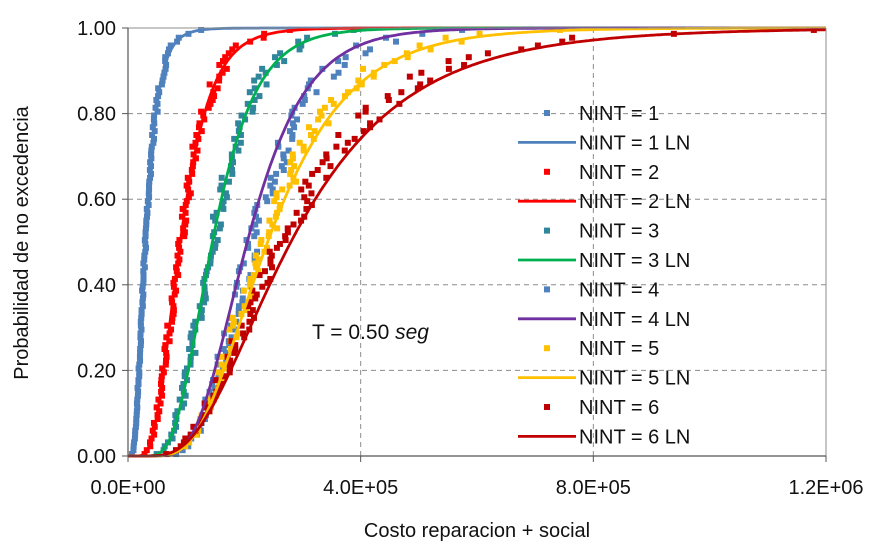 Image resolution: width=878 pixels, height=543 pixels. Describe the element at coordinates (601, 408) in the screenshot. I see `legend-entry: NINT = 6` at that location.